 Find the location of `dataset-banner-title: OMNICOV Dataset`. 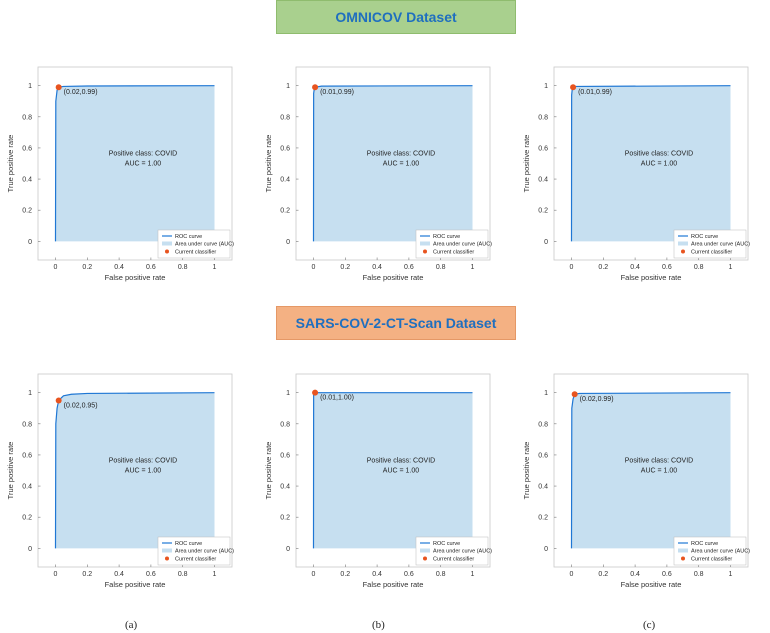

dataset-banner-title: OMNICOV Dataset is located at coordinates (396, 17).